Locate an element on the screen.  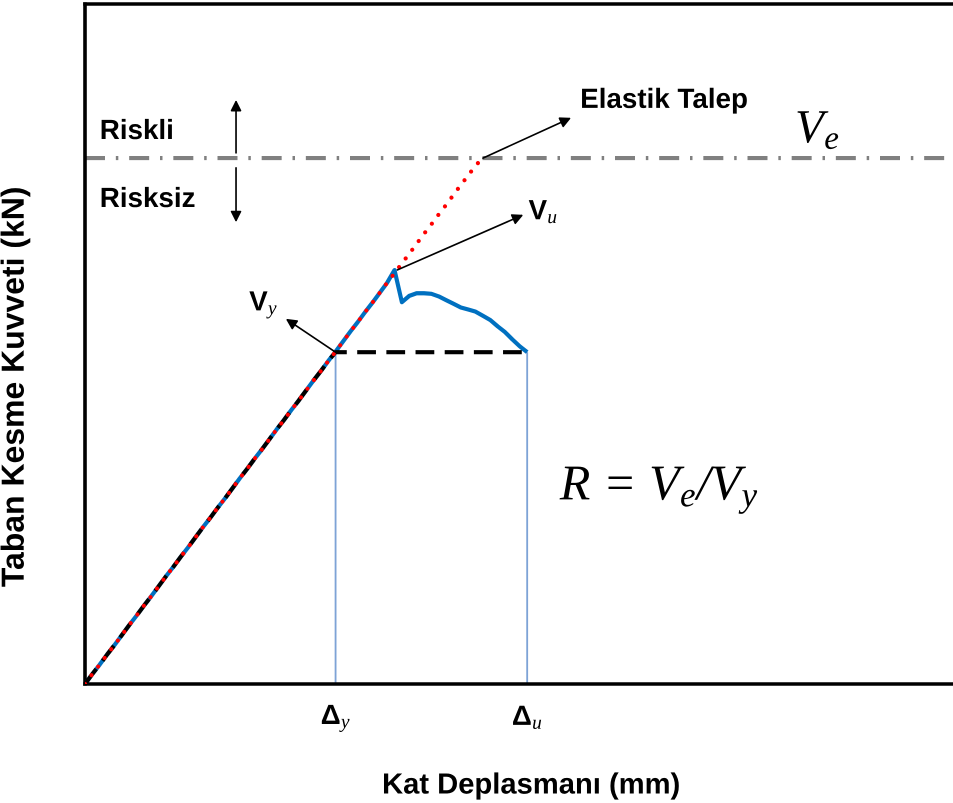
annotation: V$_{u}$ is located at coordinates (542, 212).